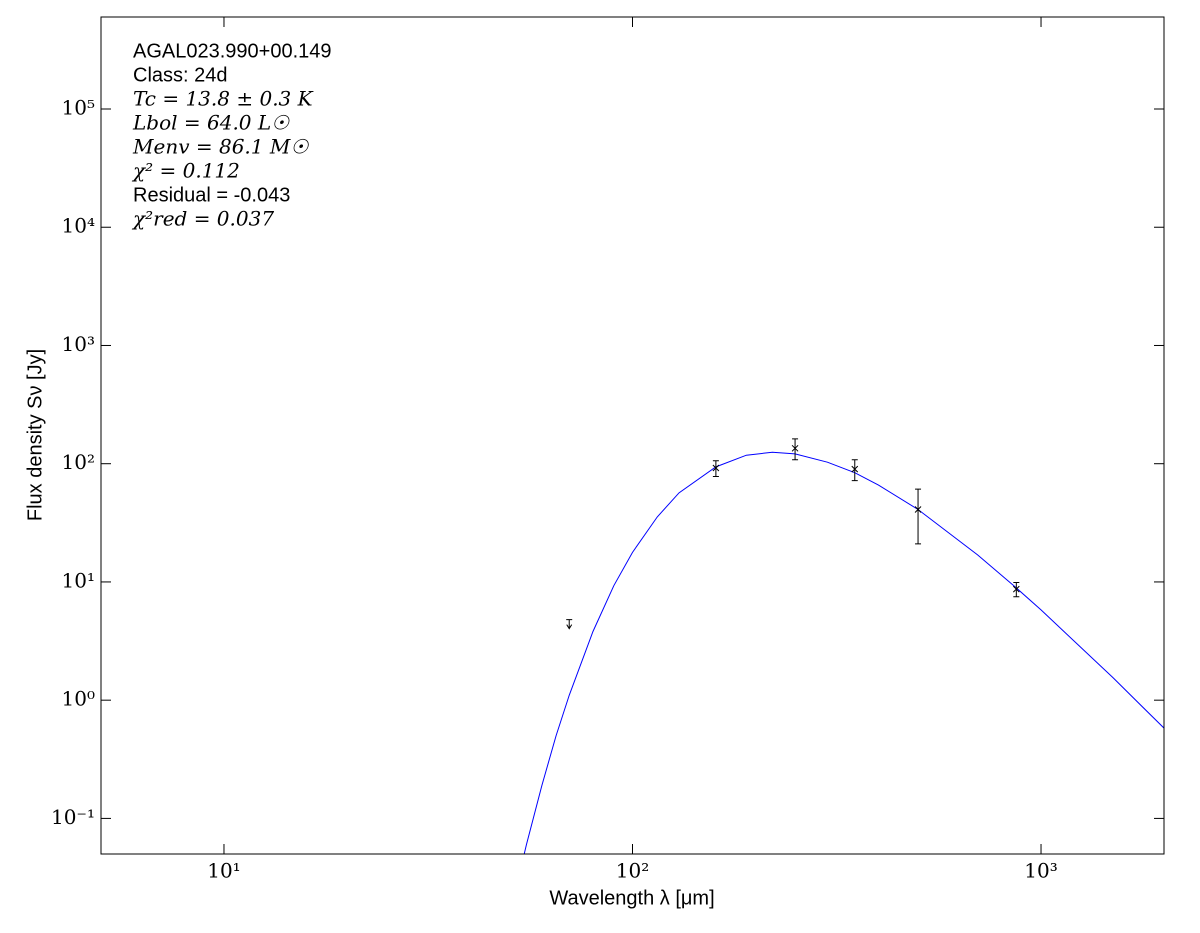  What do you see at coordinates (78, 344) in the screenshot?
I see `y-tick-label: 10³` at bounding box center [78, 344].